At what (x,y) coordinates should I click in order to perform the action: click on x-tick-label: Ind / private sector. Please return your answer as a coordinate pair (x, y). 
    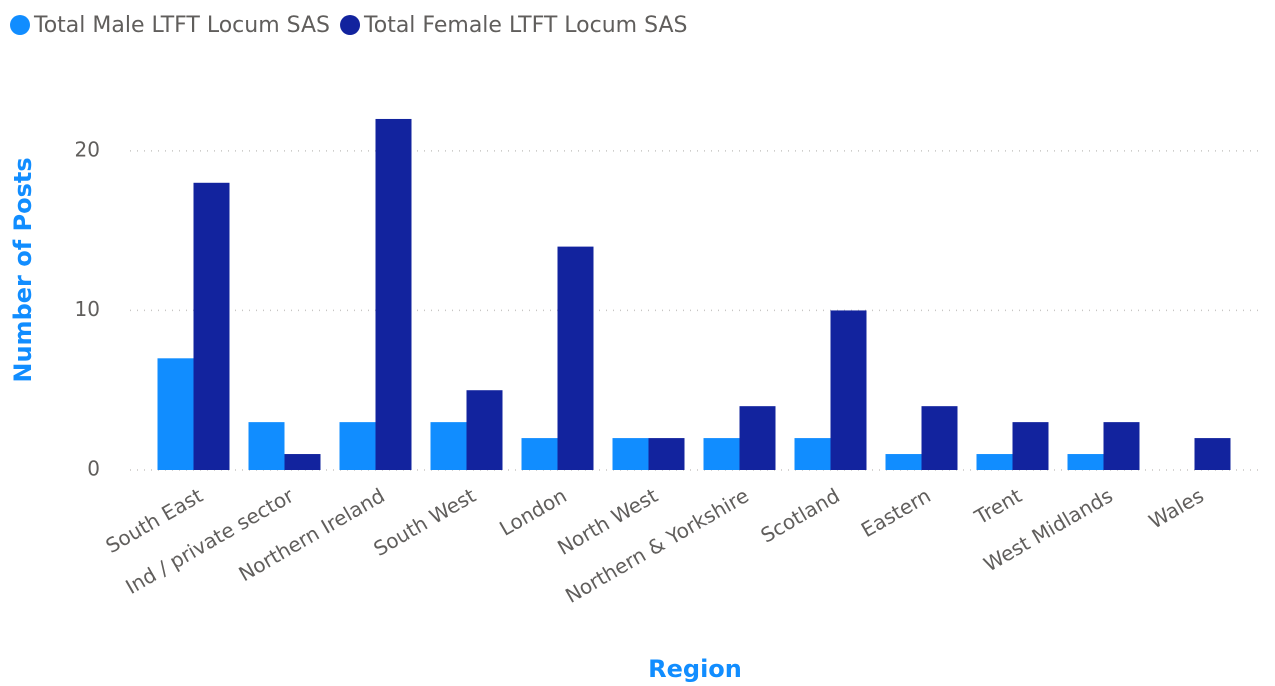
    Looking at the image, I should click on (209, 541).